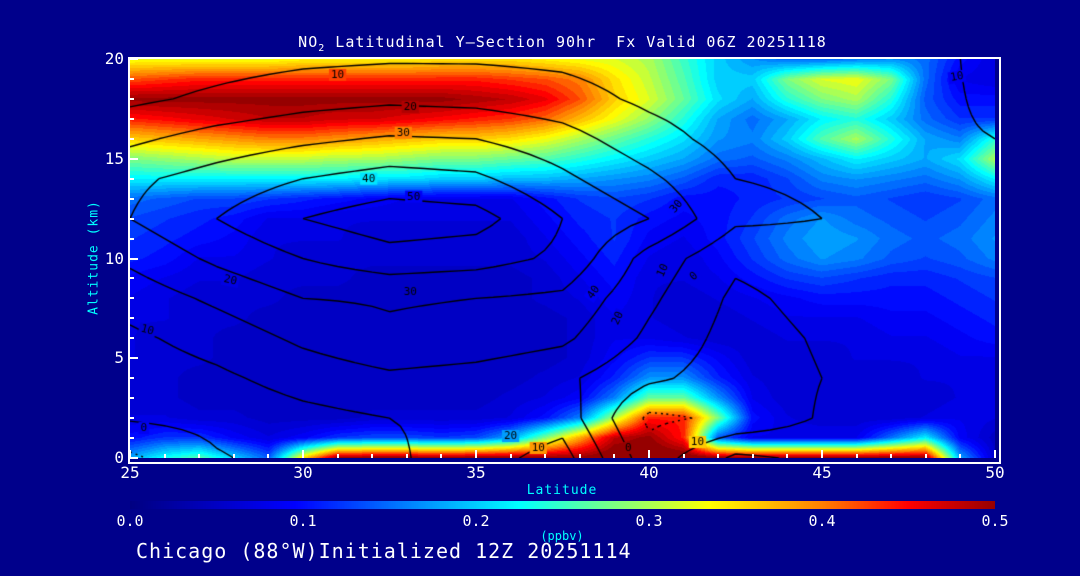 The image size is (1080, 576). Describe the element at coordinates (995, 472) in the screenshot. I see `x-tick-label: 50` at that location.